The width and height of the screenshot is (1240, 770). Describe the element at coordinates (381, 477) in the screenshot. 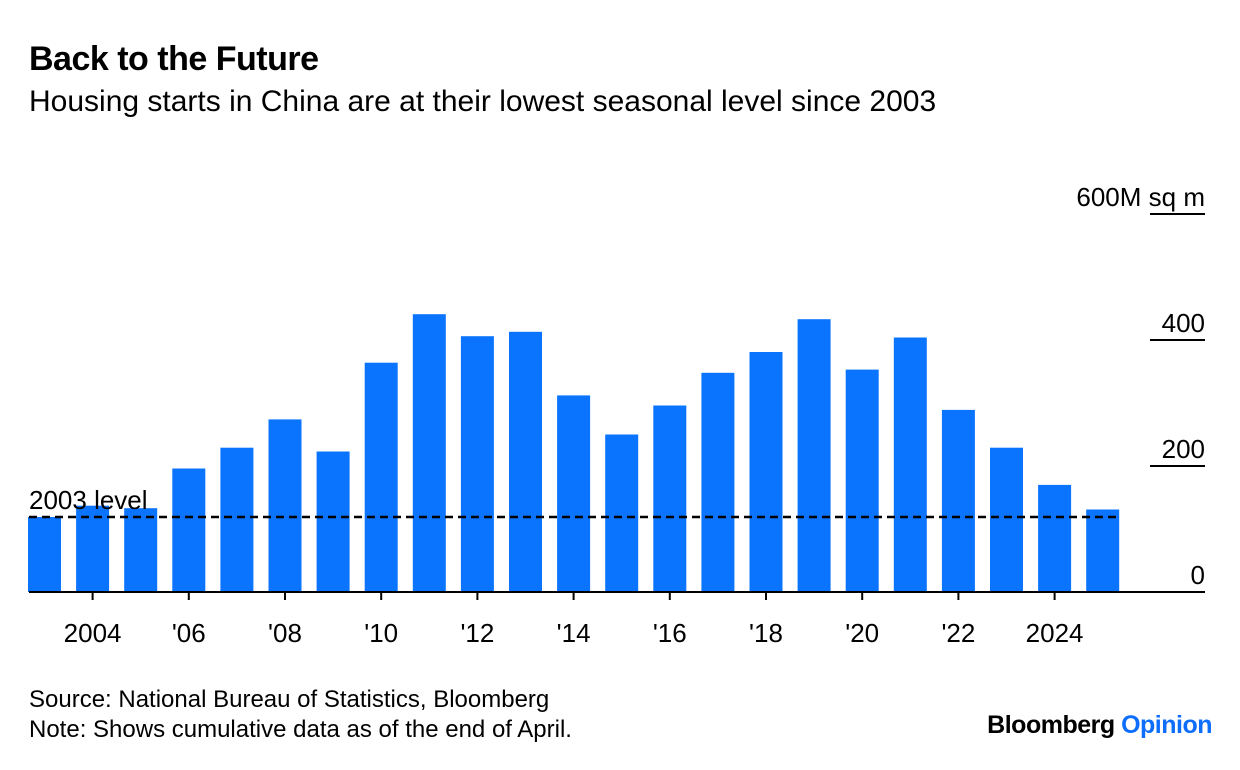

I see `bar-2010` at that location.